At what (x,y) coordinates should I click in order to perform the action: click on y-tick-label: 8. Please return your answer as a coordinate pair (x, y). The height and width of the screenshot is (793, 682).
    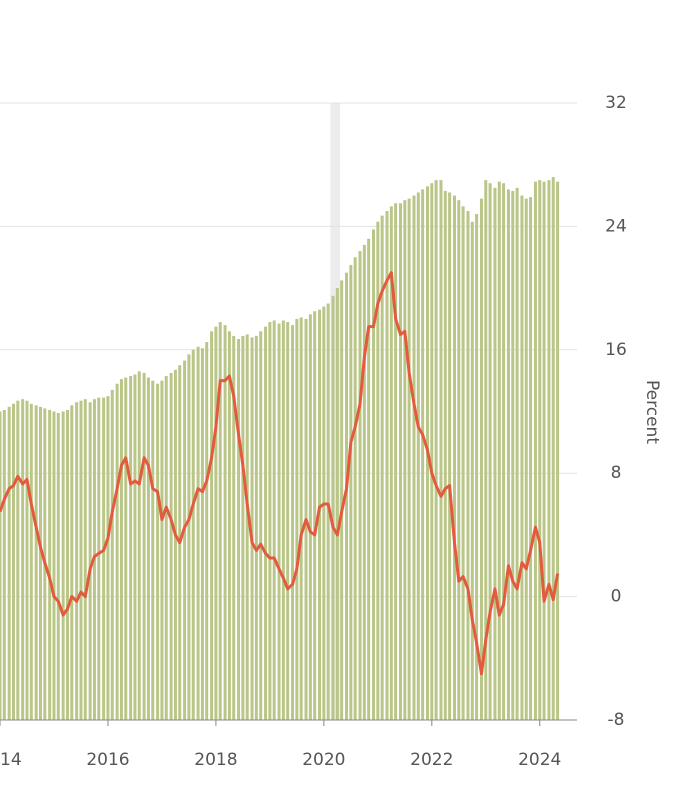
    Looking at the image, I should click on (616, 473).